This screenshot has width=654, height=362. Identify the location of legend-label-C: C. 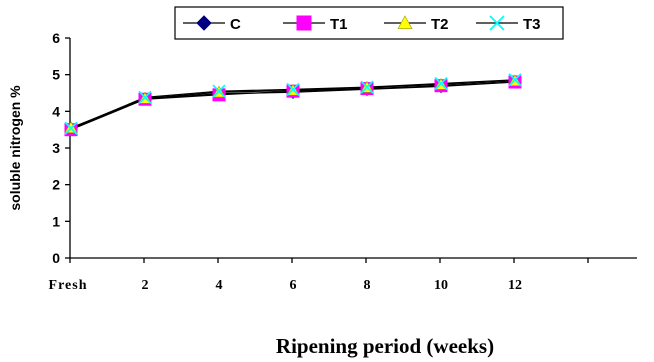
(235, 24).